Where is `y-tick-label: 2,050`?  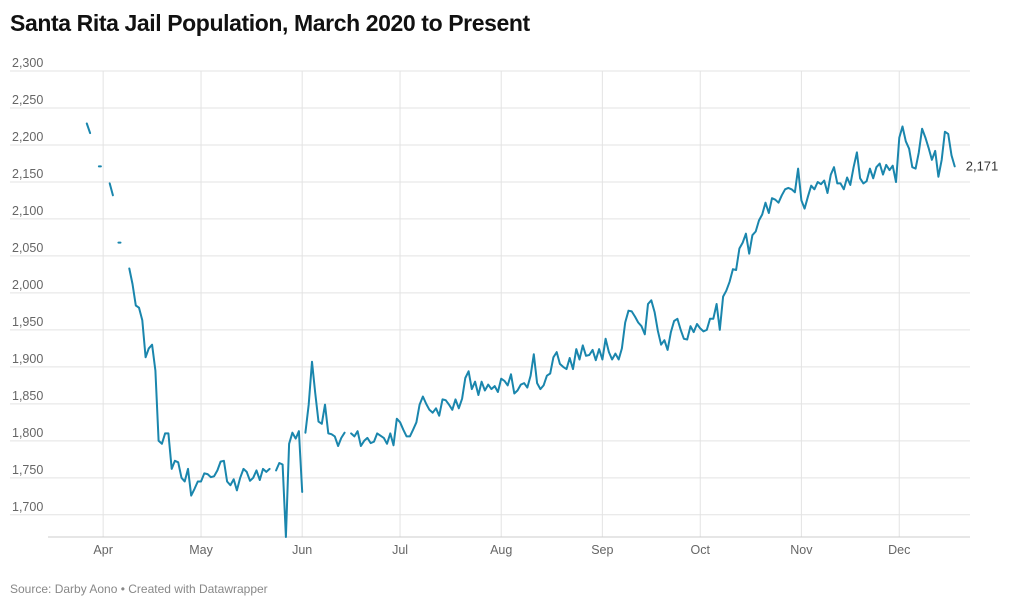
y-tick-label: 2,050 is located at coordinates (27, 248).